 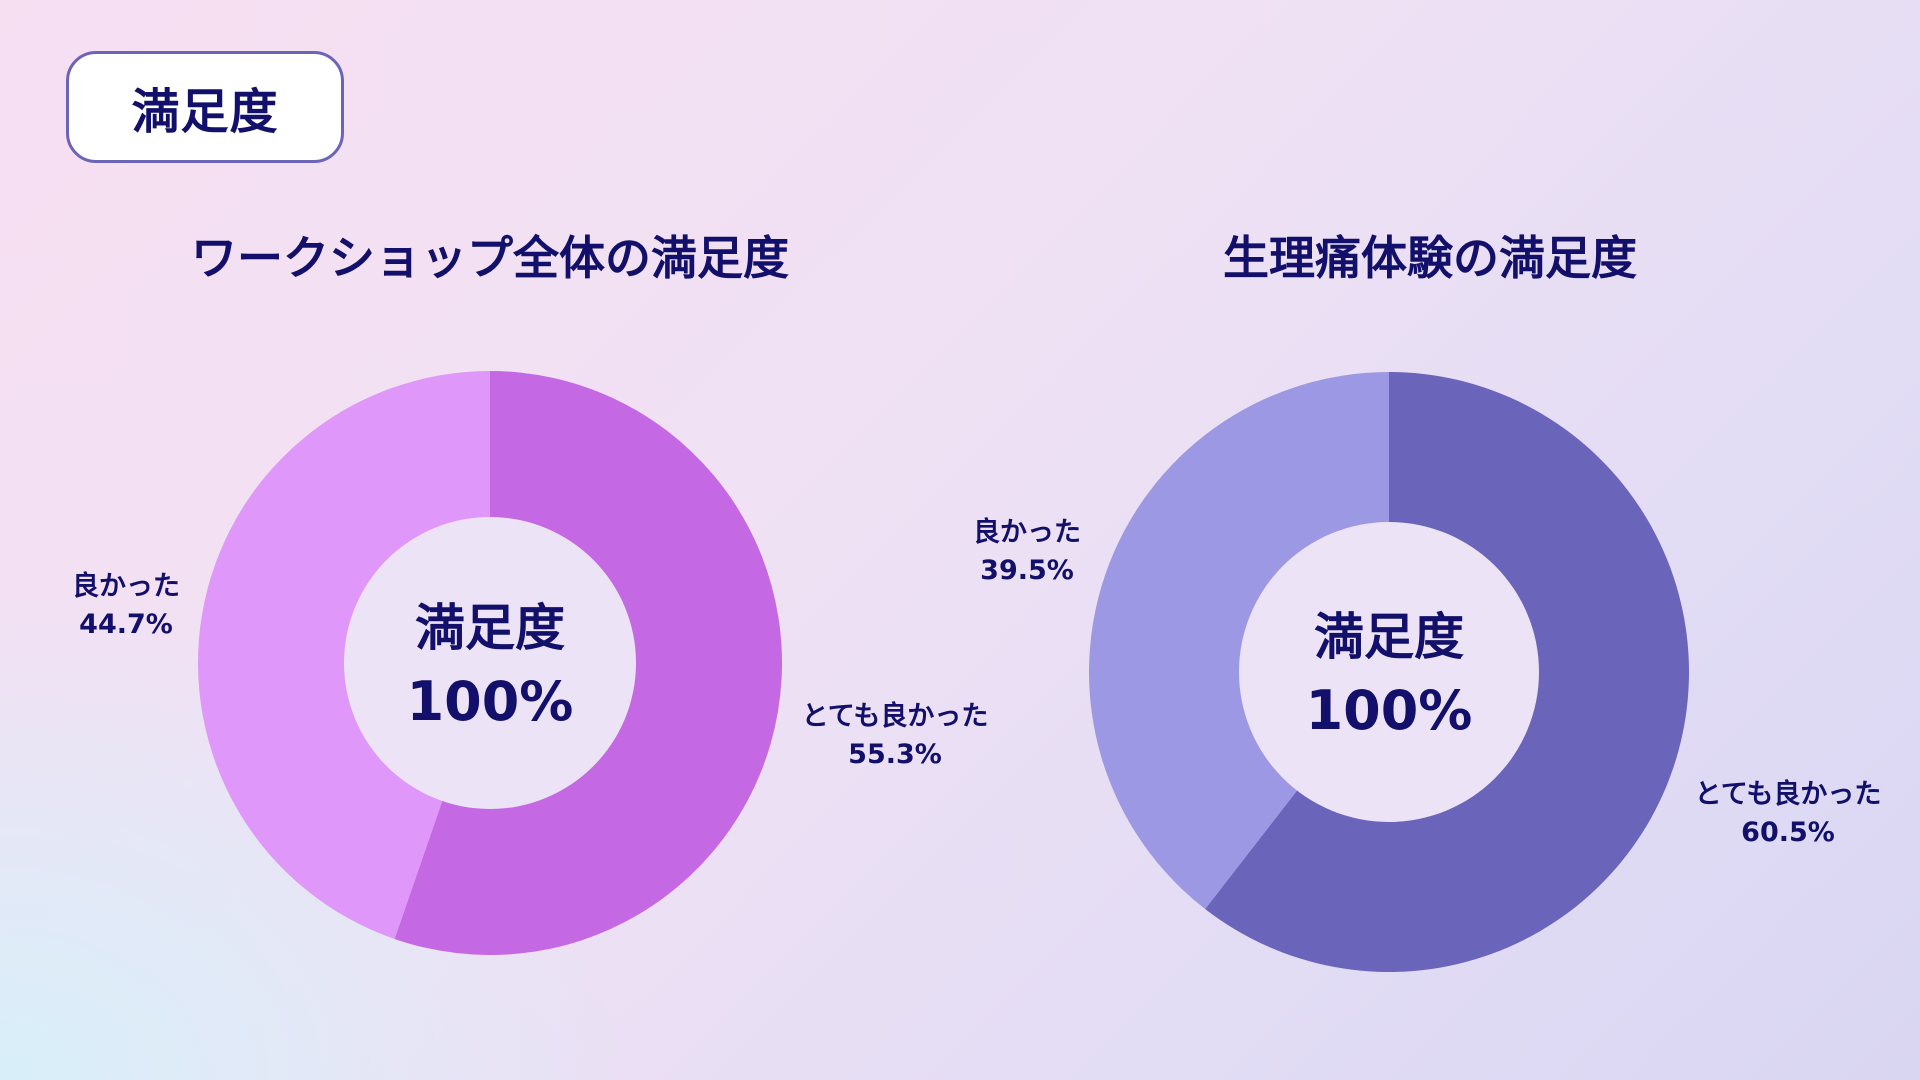 What do you see at coordinates (490, 628) in the screenshot?
I see `workshop-center-label: 満足度` at bounding box center [490, 628].